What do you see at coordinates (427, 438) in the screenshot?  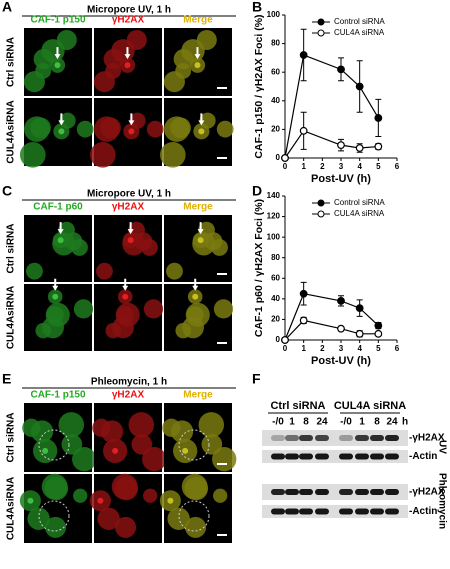 I see `band-label: -γH2AX` at bounding box center [427, 438].